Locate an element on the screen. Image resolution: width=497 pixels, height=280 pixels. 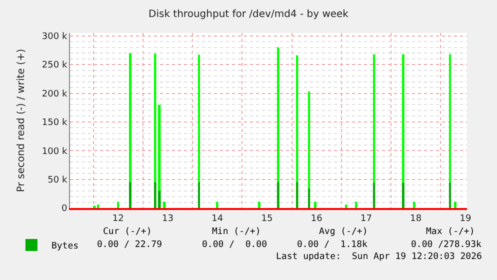
text: Cur (-/+) is located at coordinates (127, 232).